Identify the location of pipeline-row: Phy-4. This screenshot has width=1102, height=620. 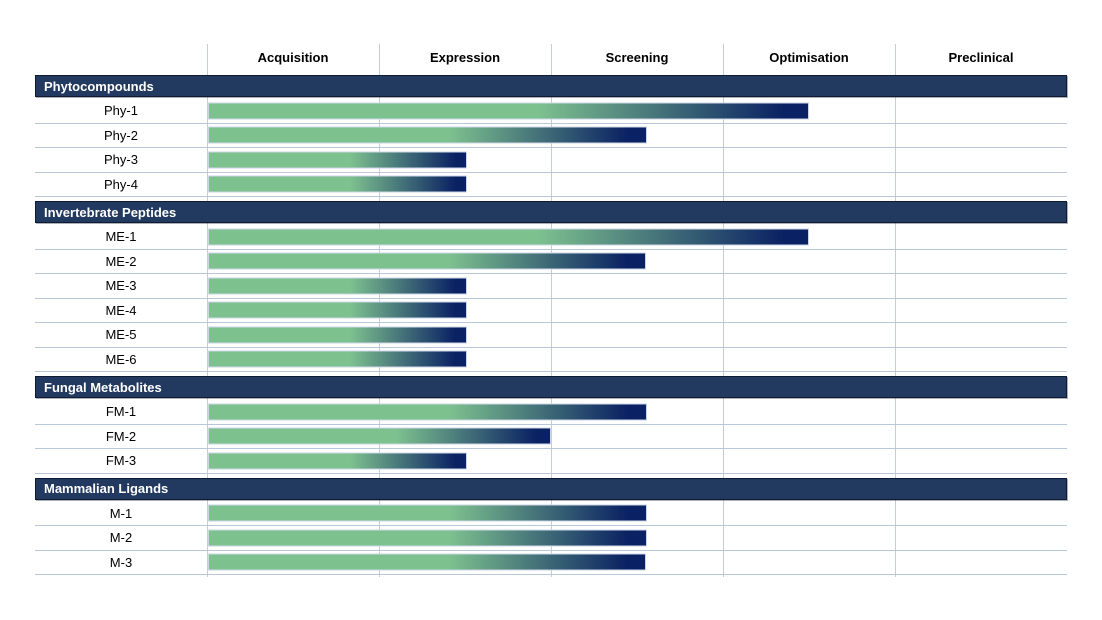
(551, 185).